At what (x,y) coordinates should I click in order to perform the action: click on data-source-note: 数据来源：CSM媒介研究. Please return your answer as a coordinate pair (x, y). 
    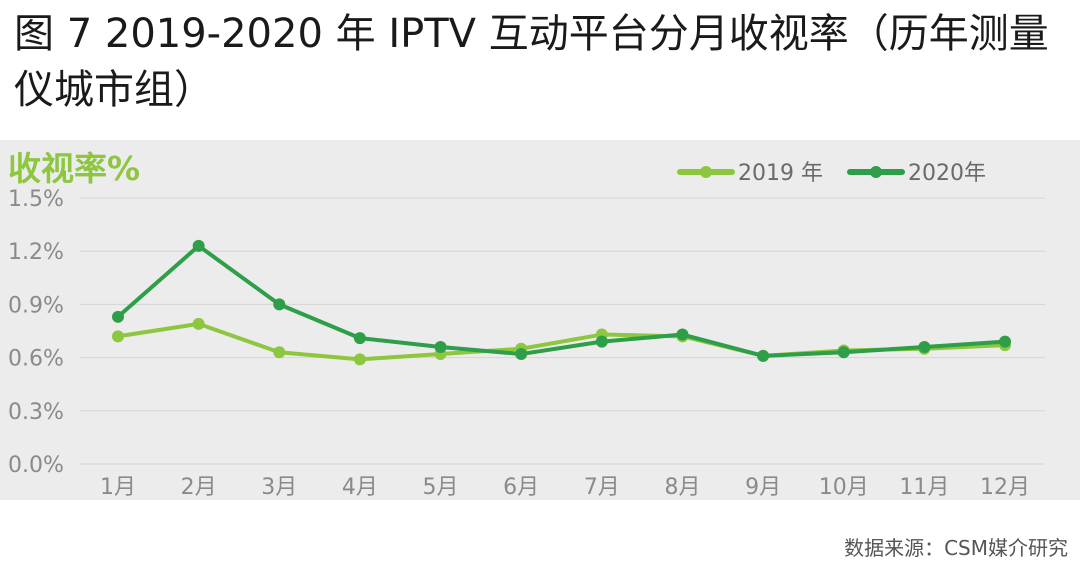
    Looking at the image, I should click on (956, 548).